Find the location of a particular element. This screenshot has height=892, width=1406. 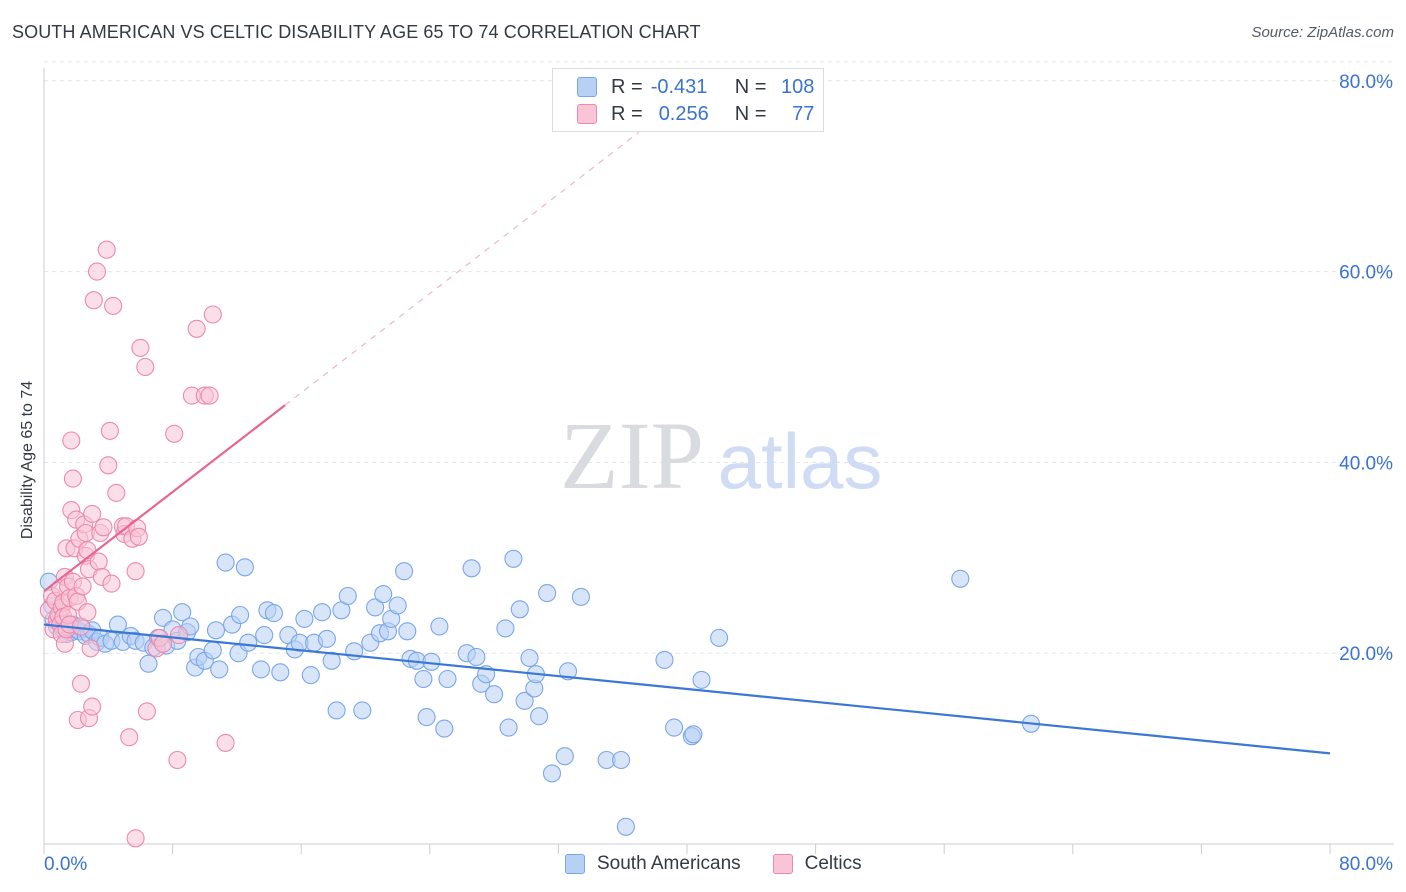

celtics-swatch is located at coordinates (587, 114).